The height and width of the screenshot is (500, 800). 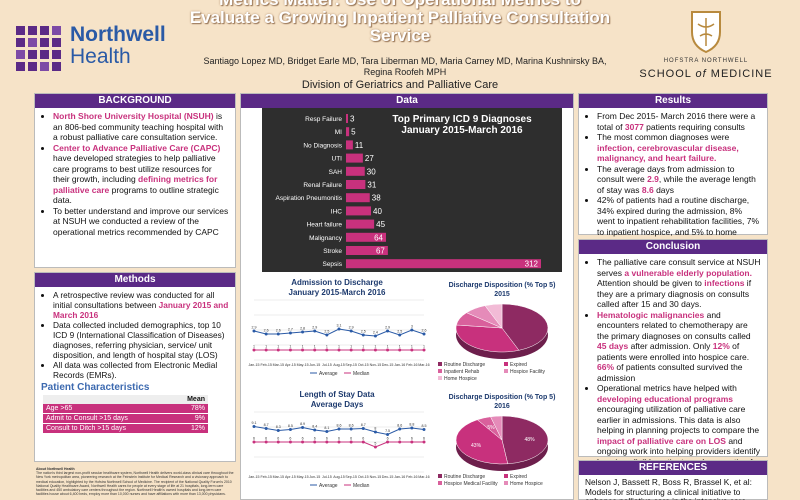 What do you see at coordinates (265, 365) in the screenshot?
I see `x-tick-label: Feb-15` at bounding box center [265, 365].